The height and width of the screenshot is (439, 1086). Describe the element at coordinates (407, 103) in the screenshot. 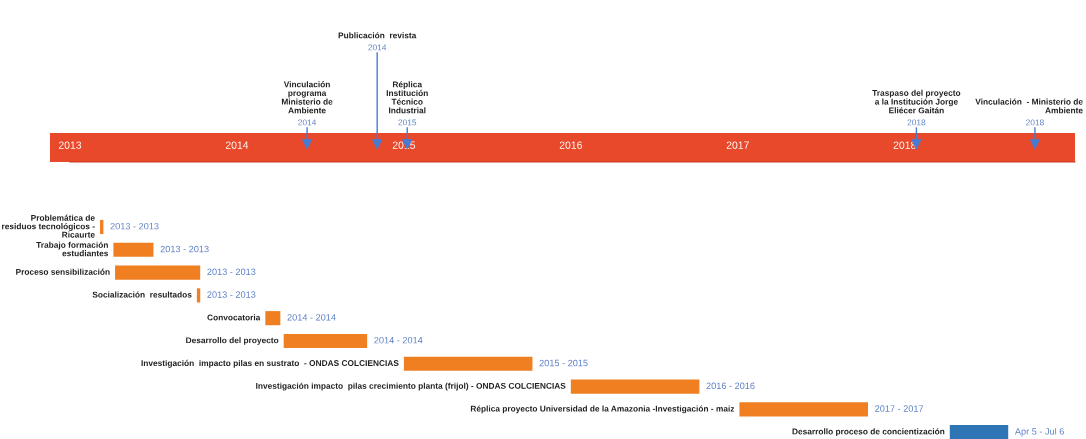

I see `ref-line-label: Réplica Institución Técnico Industrial 2015` at that location.